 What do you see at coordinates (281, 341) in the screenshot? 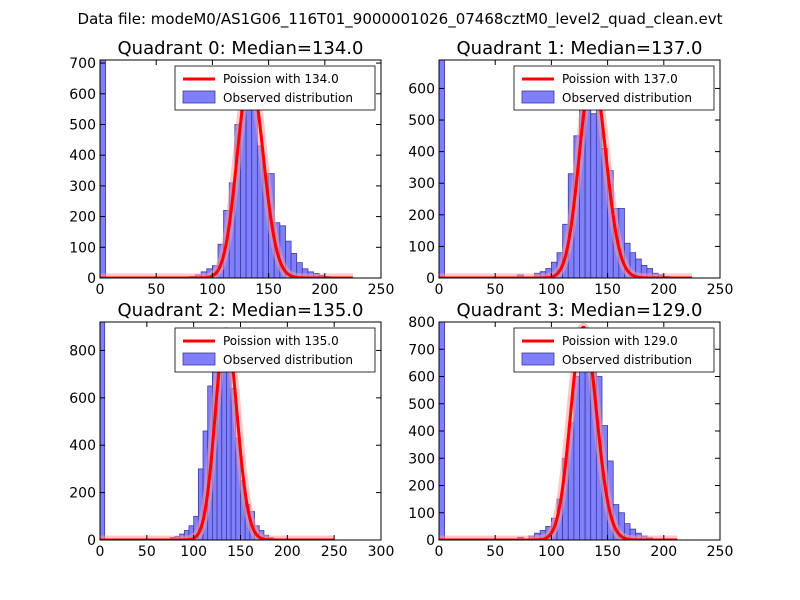
I see `legend-label-poisson: Poission with 135.0` at bounding box center [281, 341].